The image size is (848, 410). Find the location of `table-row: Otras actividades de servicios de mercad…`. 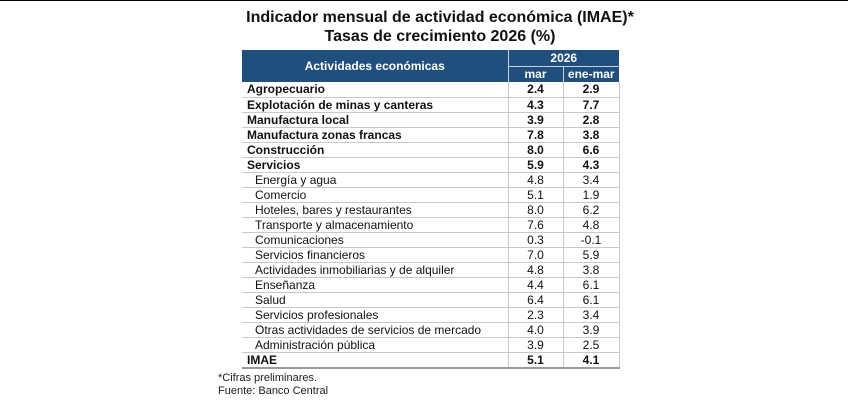

table-row: Otras actividades de servicios de mercad… is located at coordinates (431, 330).